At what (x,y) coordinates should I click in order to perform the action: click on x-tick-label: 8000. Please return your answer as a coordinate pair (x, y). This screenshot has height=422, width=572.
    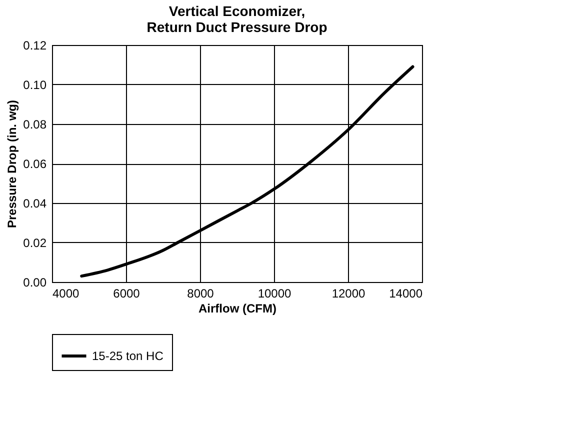
    Looking at the image, I should click on (200, 293).